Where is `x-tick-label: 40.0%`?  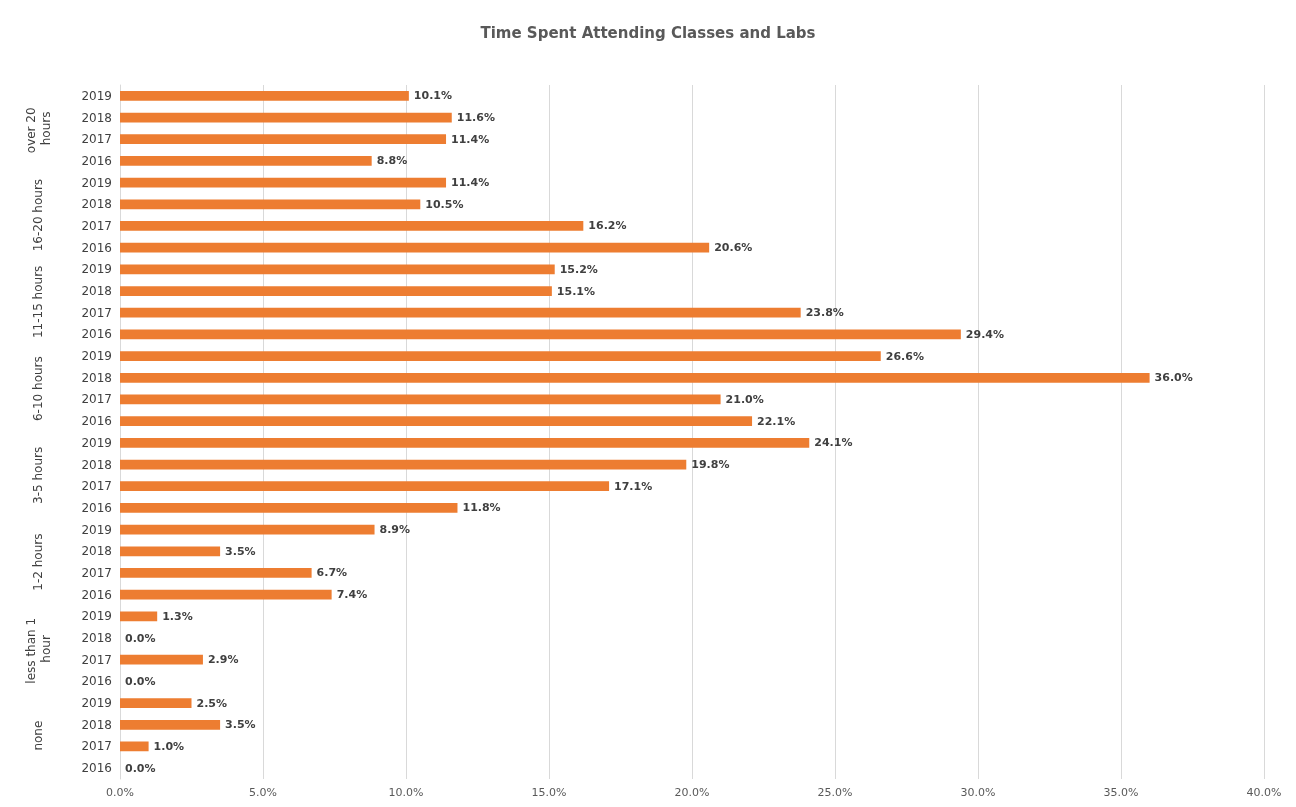
x-tick-label: 40.0% is located at coordinates (1264, 792).